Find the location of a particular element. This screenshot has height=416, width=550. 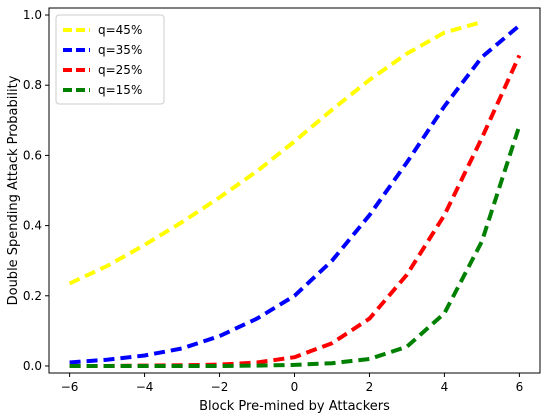

y-tick-label: 1.0 is located at coordinates (32, 15).